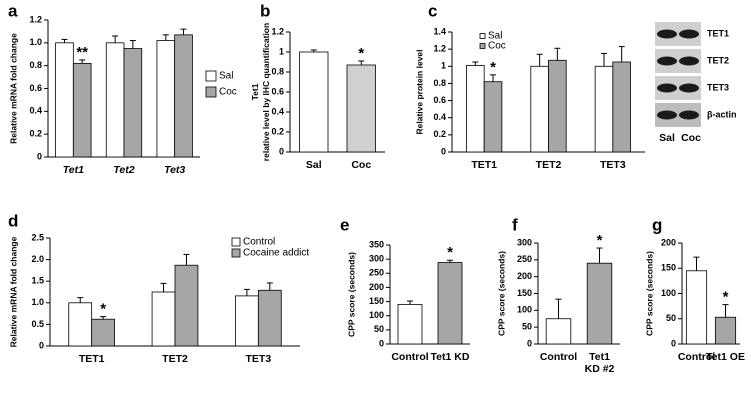 The image size is (751, 407). I want to click on panel-letter: b, so click(265, 10).